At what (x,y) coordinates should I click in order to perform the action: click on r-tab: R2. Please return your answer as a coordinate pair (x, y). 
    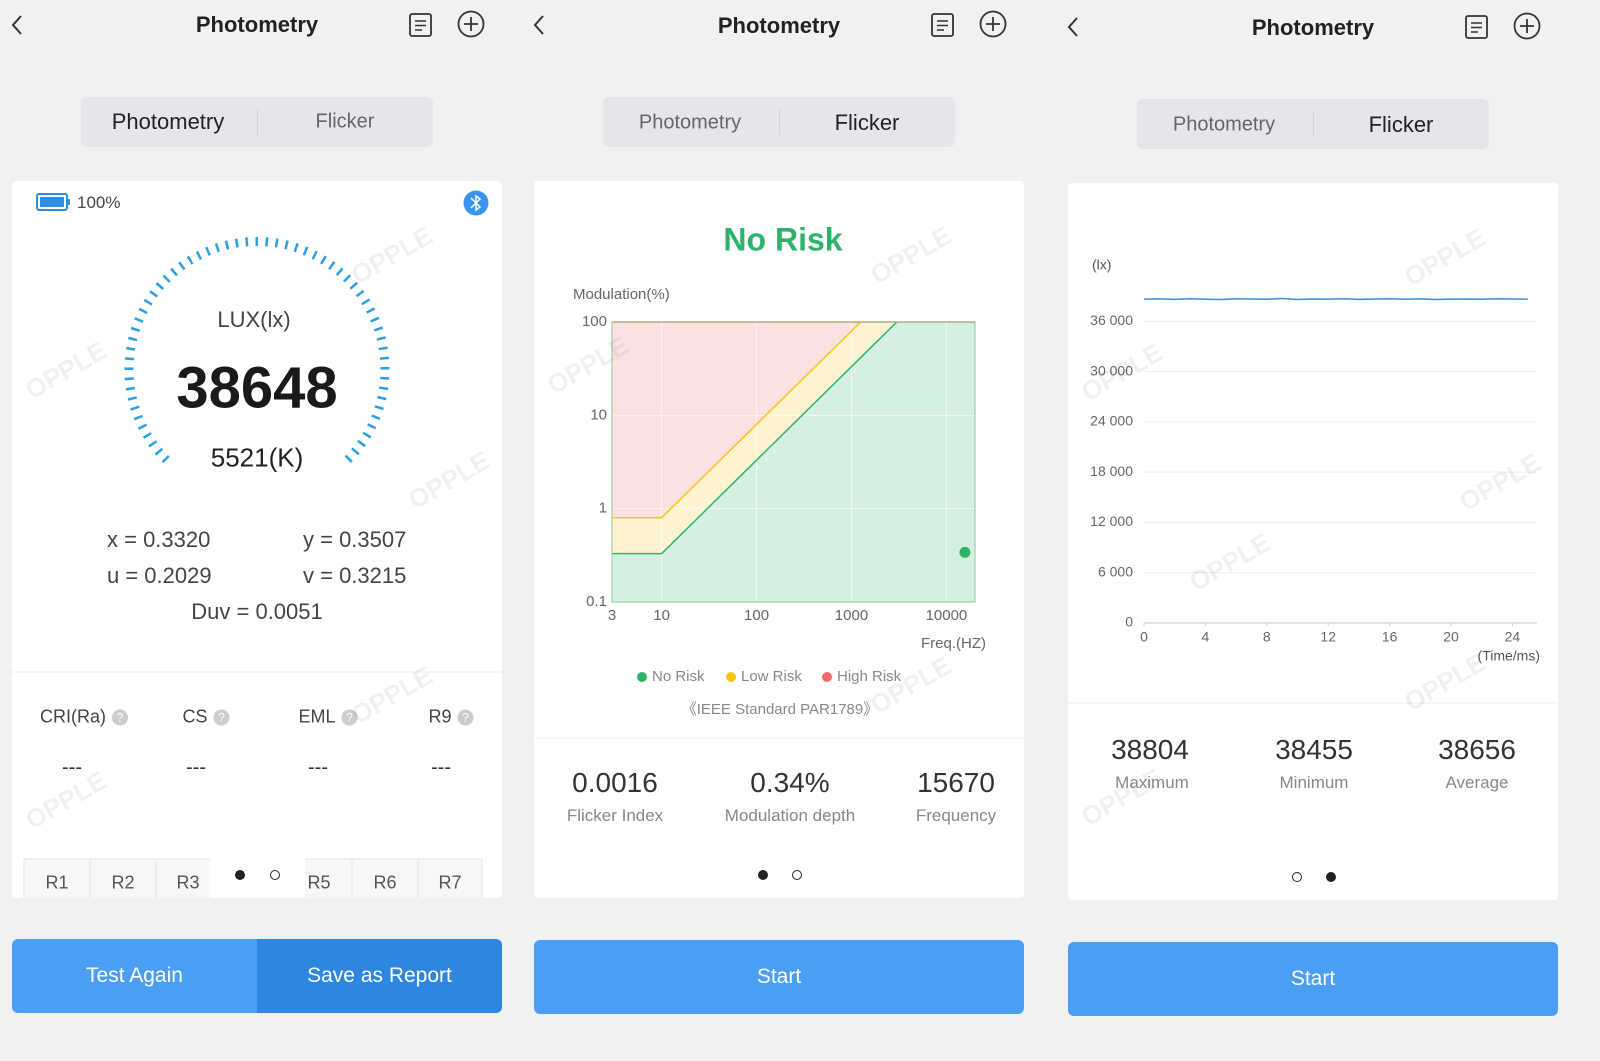
    Looking at the image, I should click on (123, 882).